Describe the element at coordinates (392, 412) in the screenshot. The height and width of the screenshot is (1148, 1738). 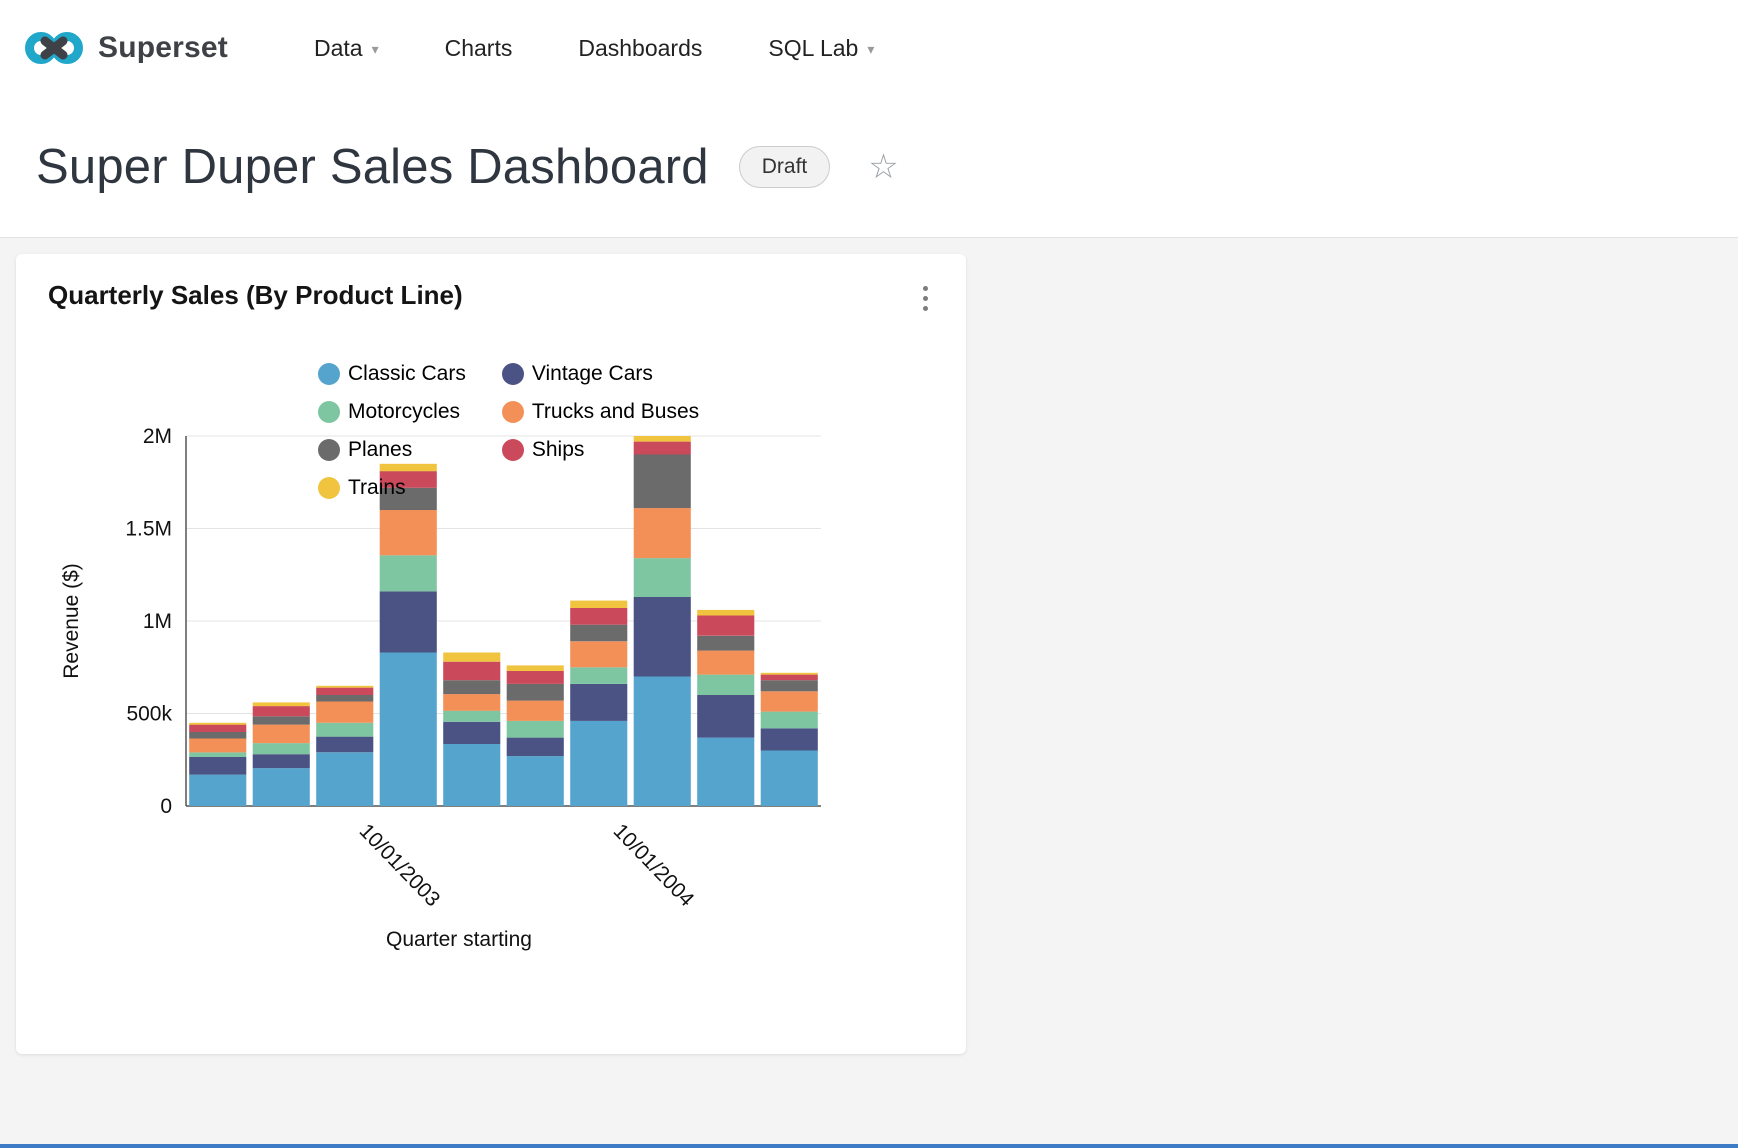
I see `legend-item: Motorcycles` at that location.